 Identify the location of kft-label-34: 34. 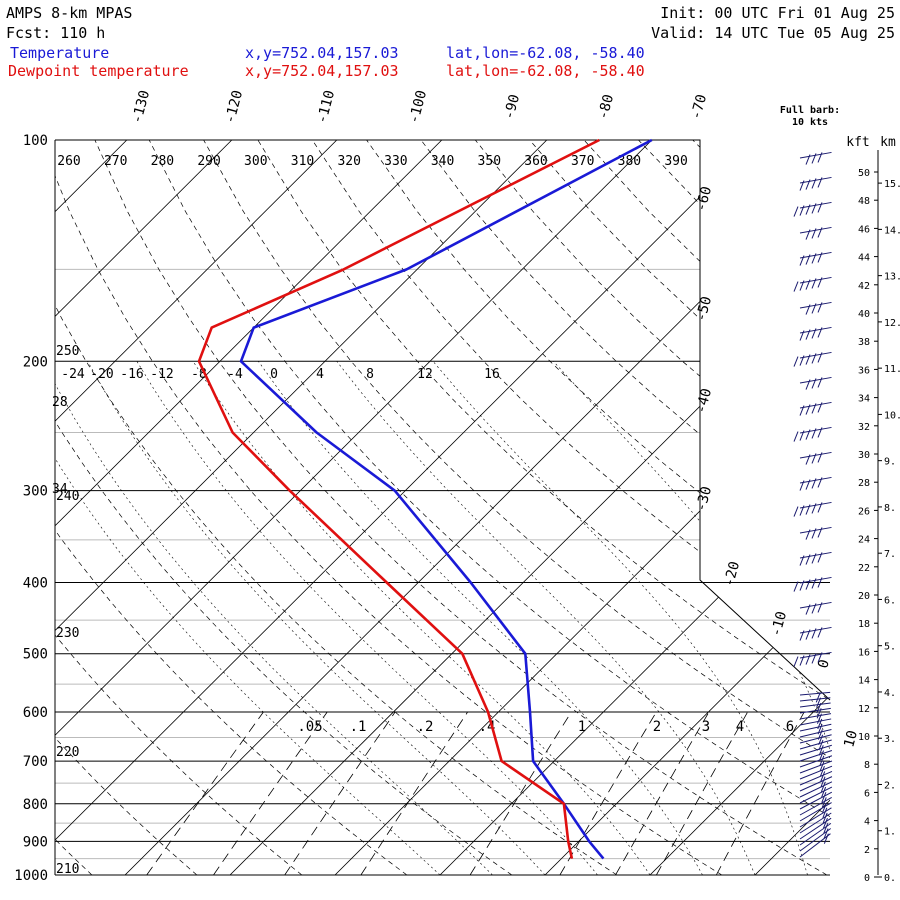
(864, 399).